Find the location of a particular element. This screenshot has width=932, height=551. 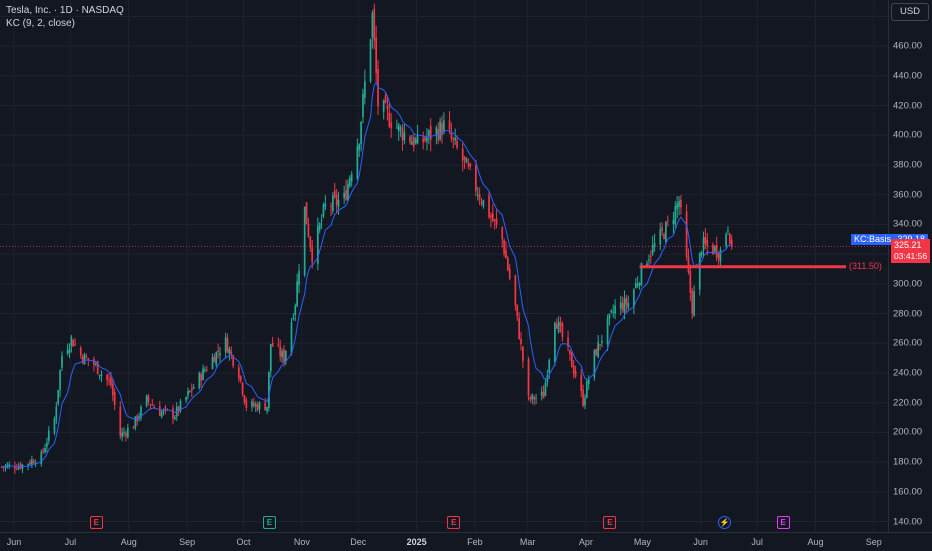

indicator-legend: KC (9, 2, close) is located at coordinates (40, 23).